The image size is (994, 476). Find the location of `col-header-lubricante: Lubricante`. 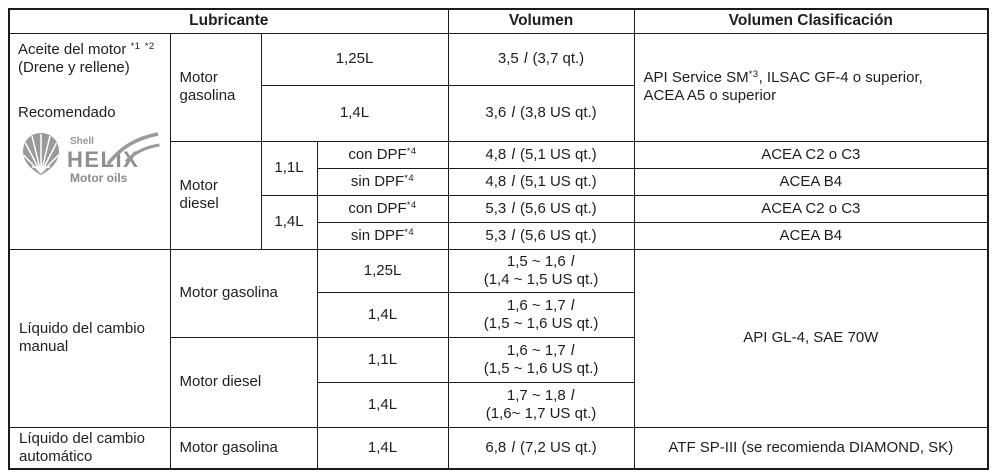

col-header-lubricante: Lubricante is located at coordinates (228, 21).